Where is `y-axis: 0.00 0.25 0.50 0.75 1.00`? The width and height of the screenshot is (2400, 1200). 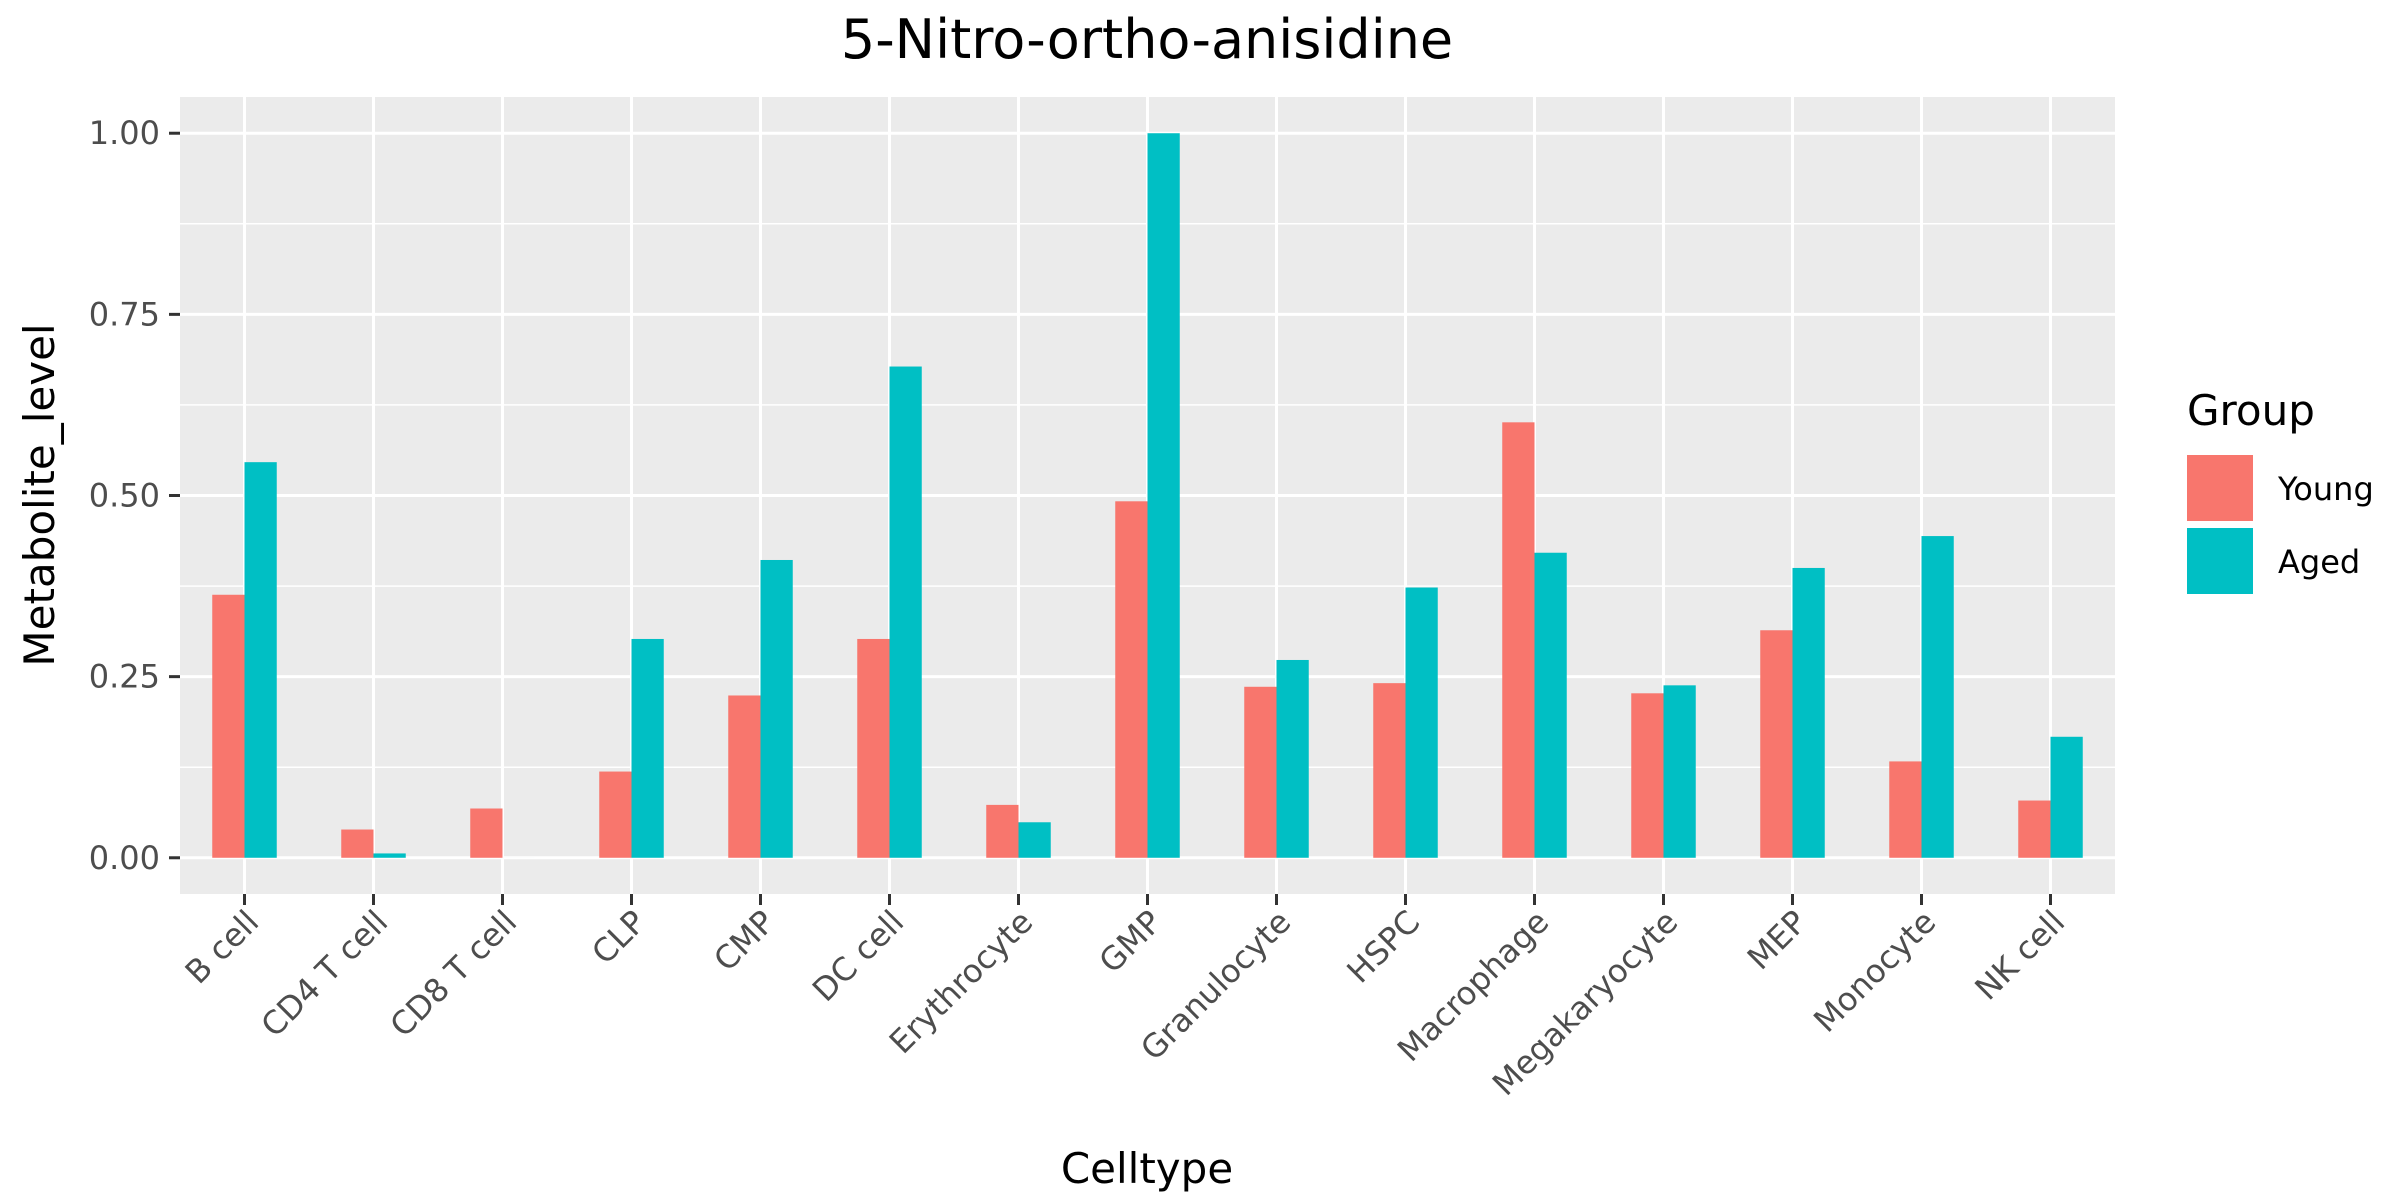
y-axis: 0.00 0.25 0.50 0.75 1.00 is located at coordinates (134, 495).